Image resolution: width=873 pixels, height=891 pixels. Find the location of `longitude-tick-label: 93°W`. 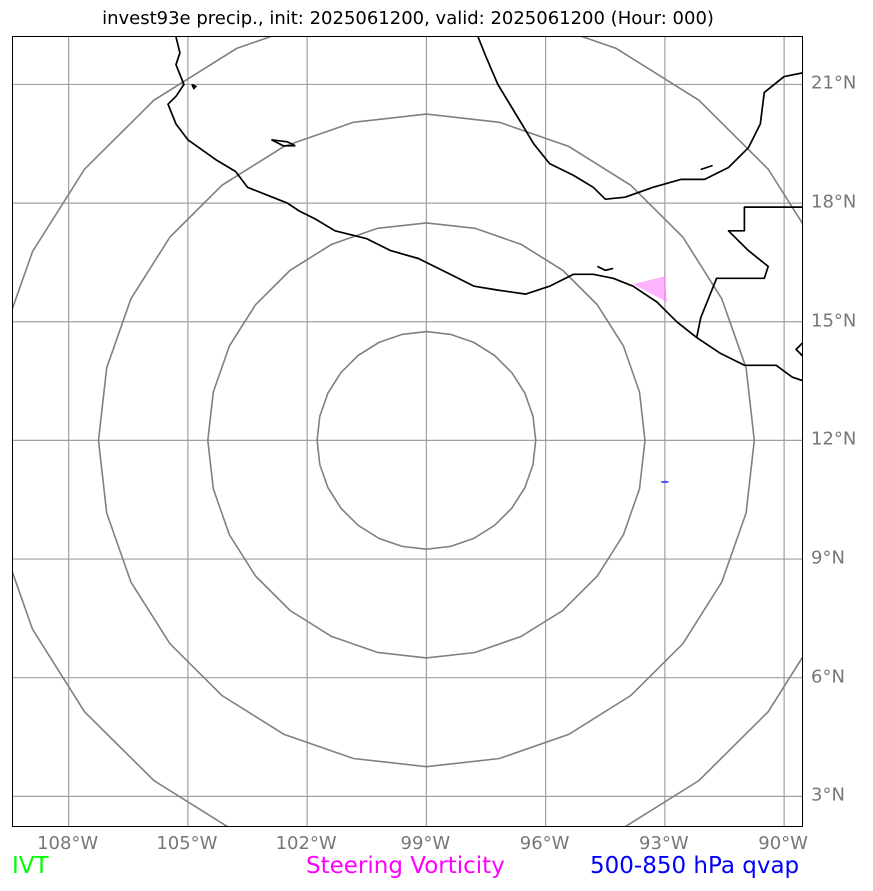

longitude-tick-label: 93°W is located at coordinates (664, 843).